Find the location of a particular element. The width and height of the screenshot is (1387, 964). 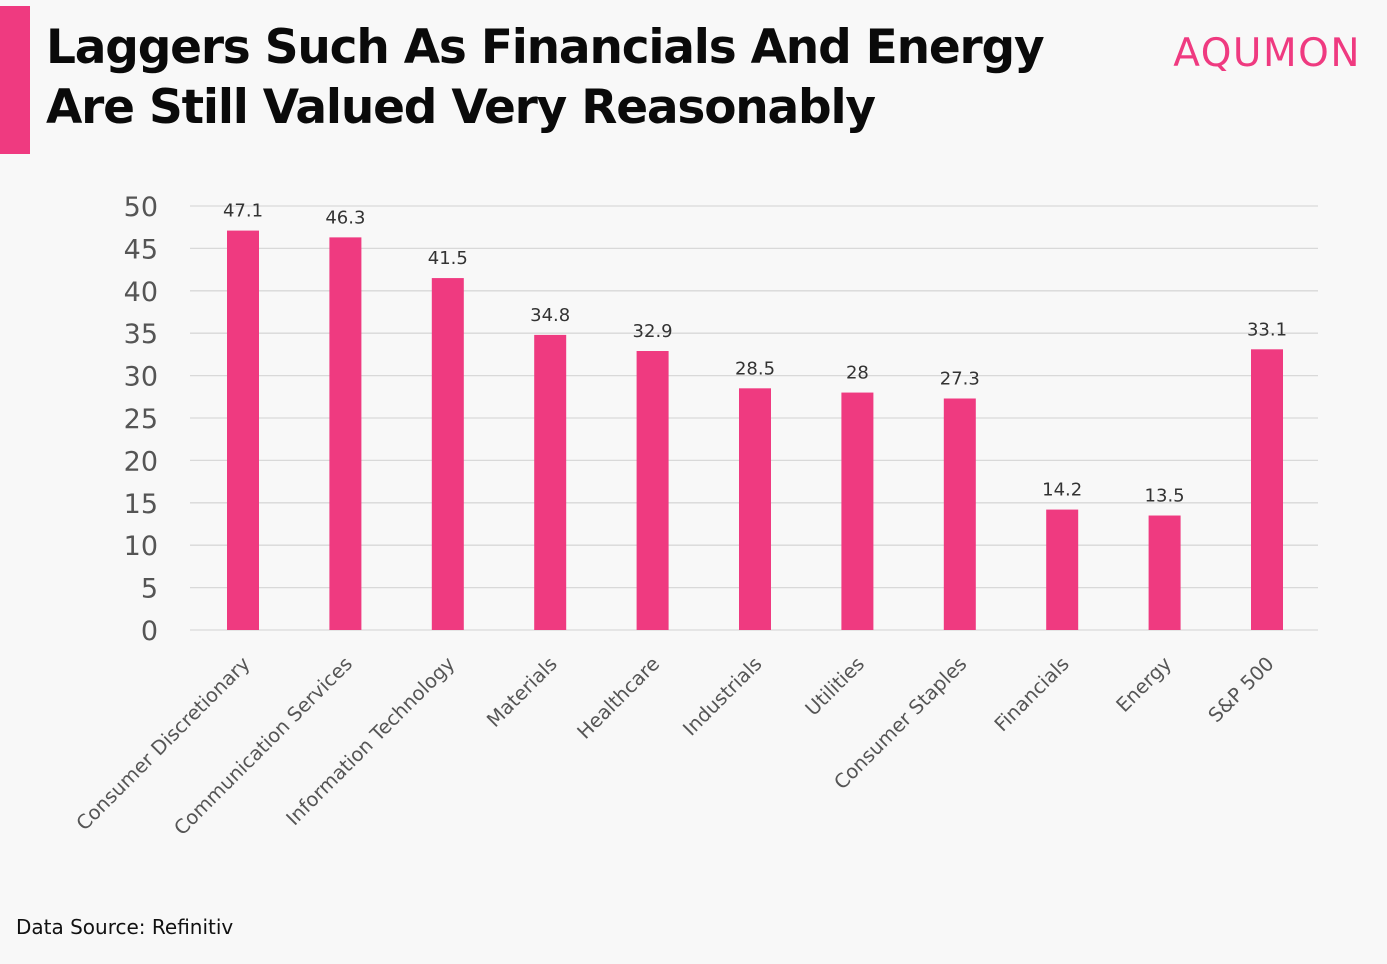

data-label: 27.3 is located at coordinates (960, 378).